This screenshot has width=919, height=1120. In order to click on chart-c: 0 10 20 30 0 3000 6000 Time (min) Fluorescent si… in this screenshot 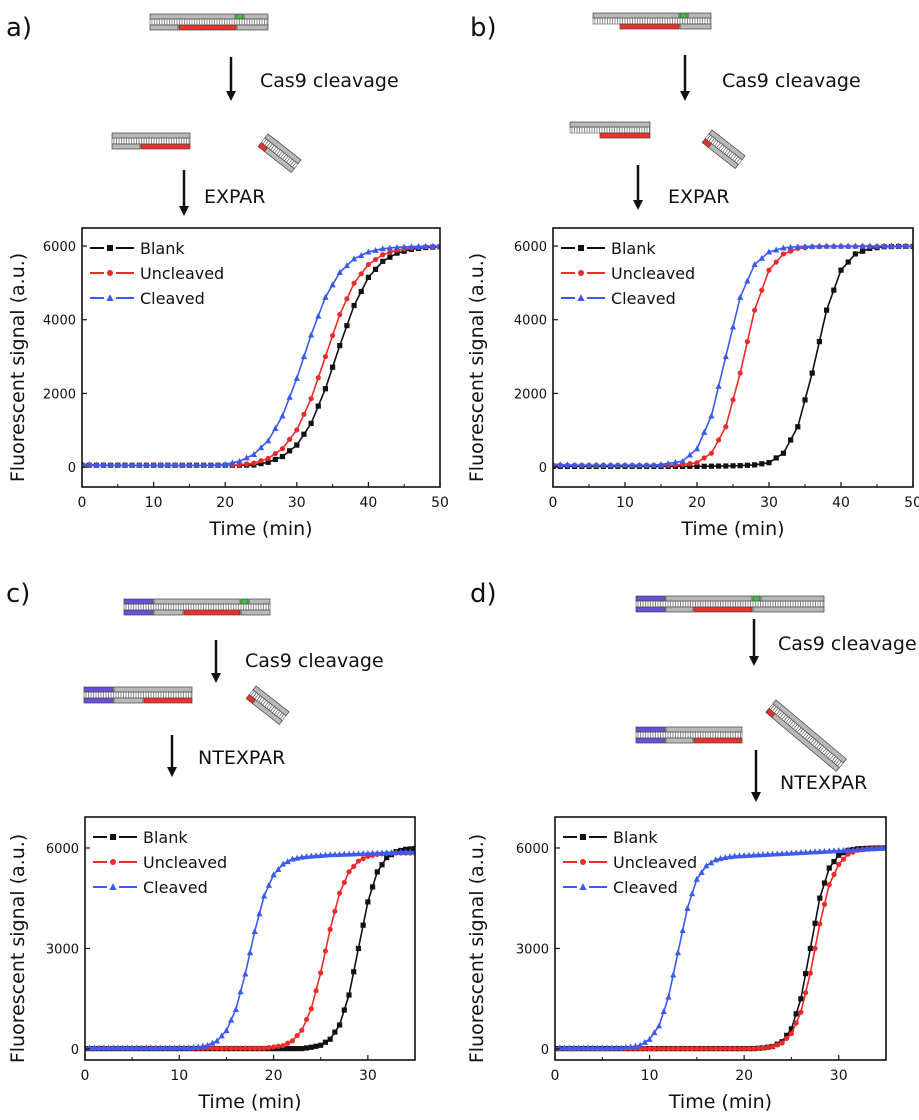, I will do `click(211, 964)`.